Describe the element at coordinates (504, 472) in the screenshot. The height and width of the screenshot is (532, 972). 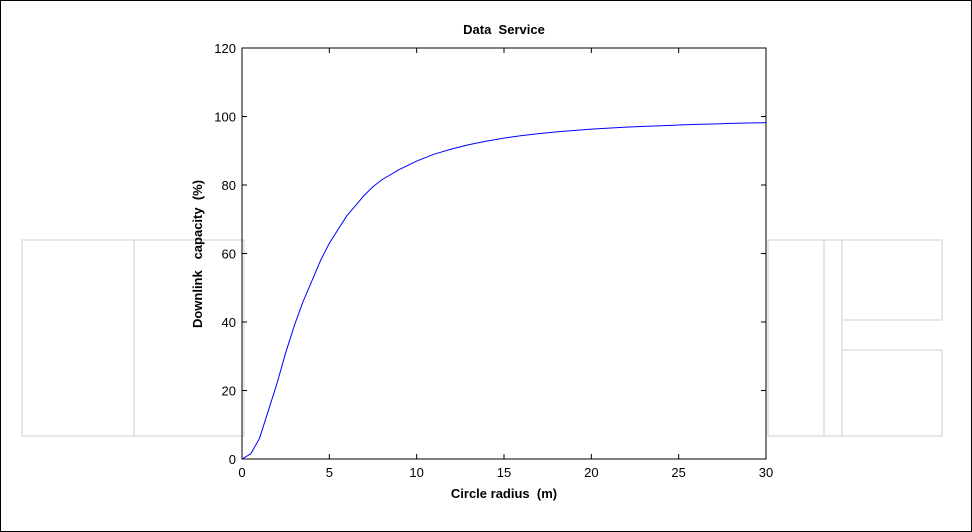
I see `x-tick-label: 15` at that location.